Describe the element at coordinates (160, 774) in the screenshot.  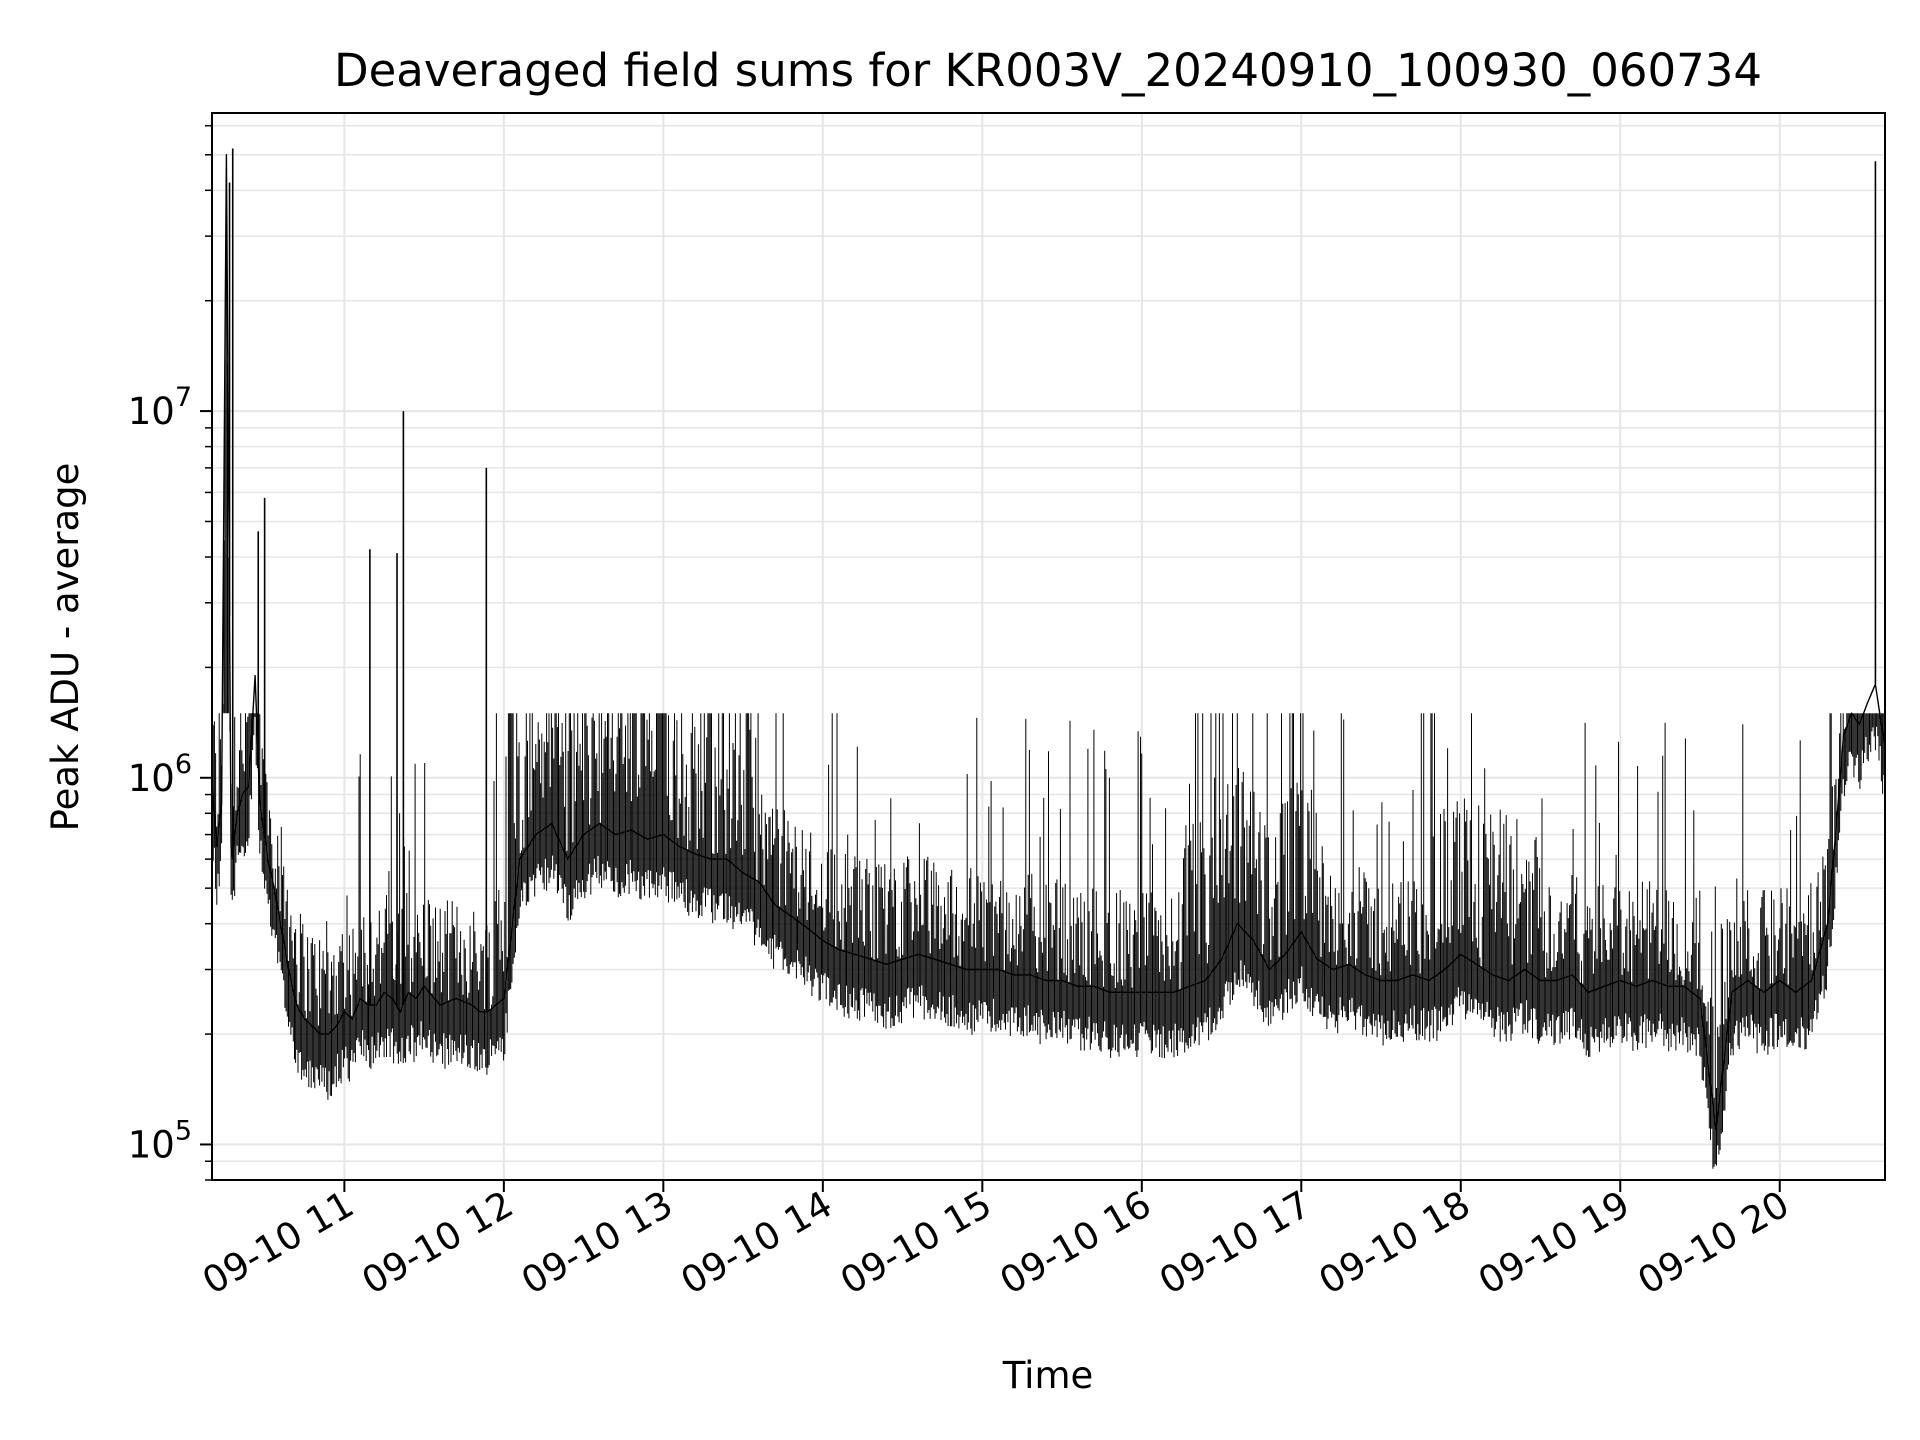
I see `y-tick-label: 10⁶` at that location.